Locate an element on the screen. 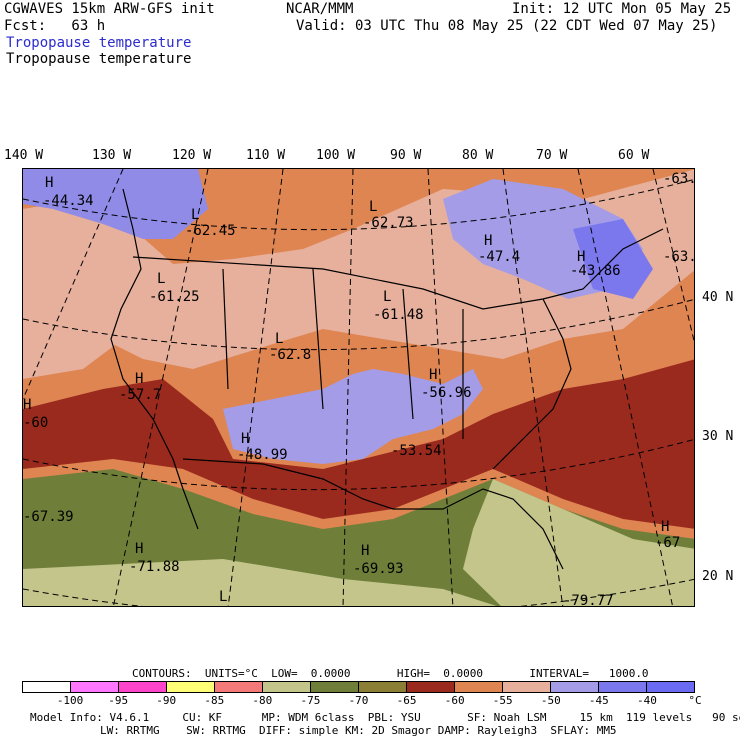 Image resolution: width=740 pixels, height=740 pixels. lon-label: 90 W is located at coordinates (406, 155).